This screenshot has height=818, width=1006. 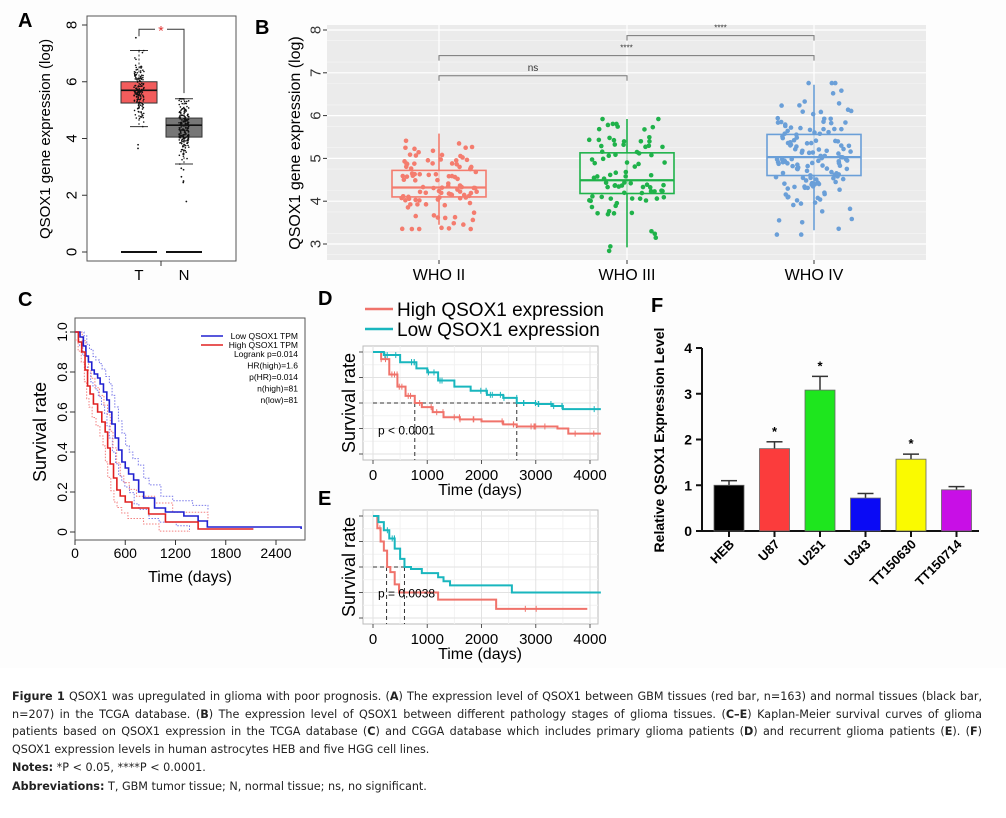 What do you see at coordinates (973, 731) in the screenshot?
I see `caption-panel-ref: F` at bounding box center [973, 731].